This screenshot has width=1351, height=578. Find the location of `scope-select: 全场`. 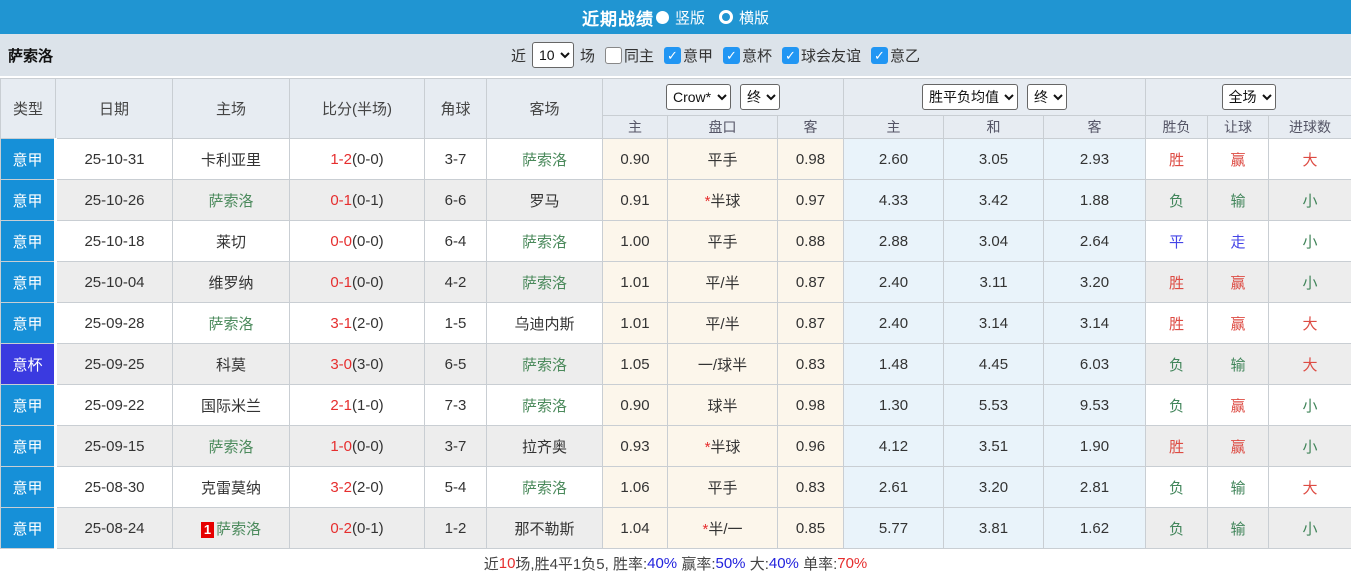

scope-select: 全场 is located at coordinates (1249, 97).